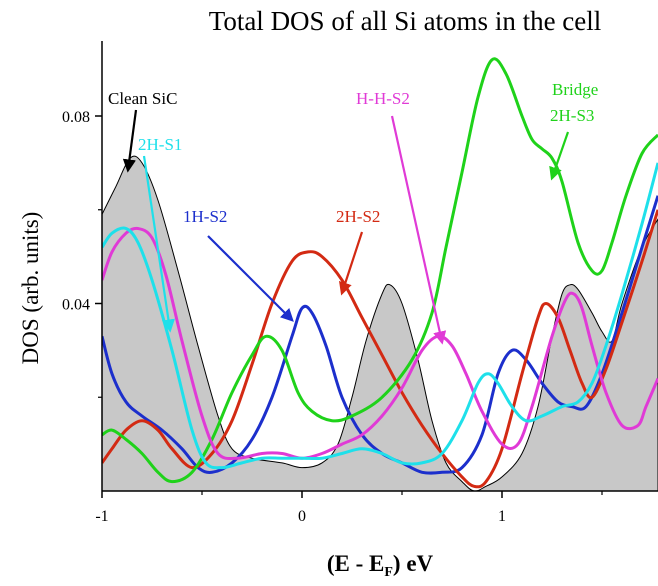  I want to click on x-tick-label: 0, so click(302, 516).